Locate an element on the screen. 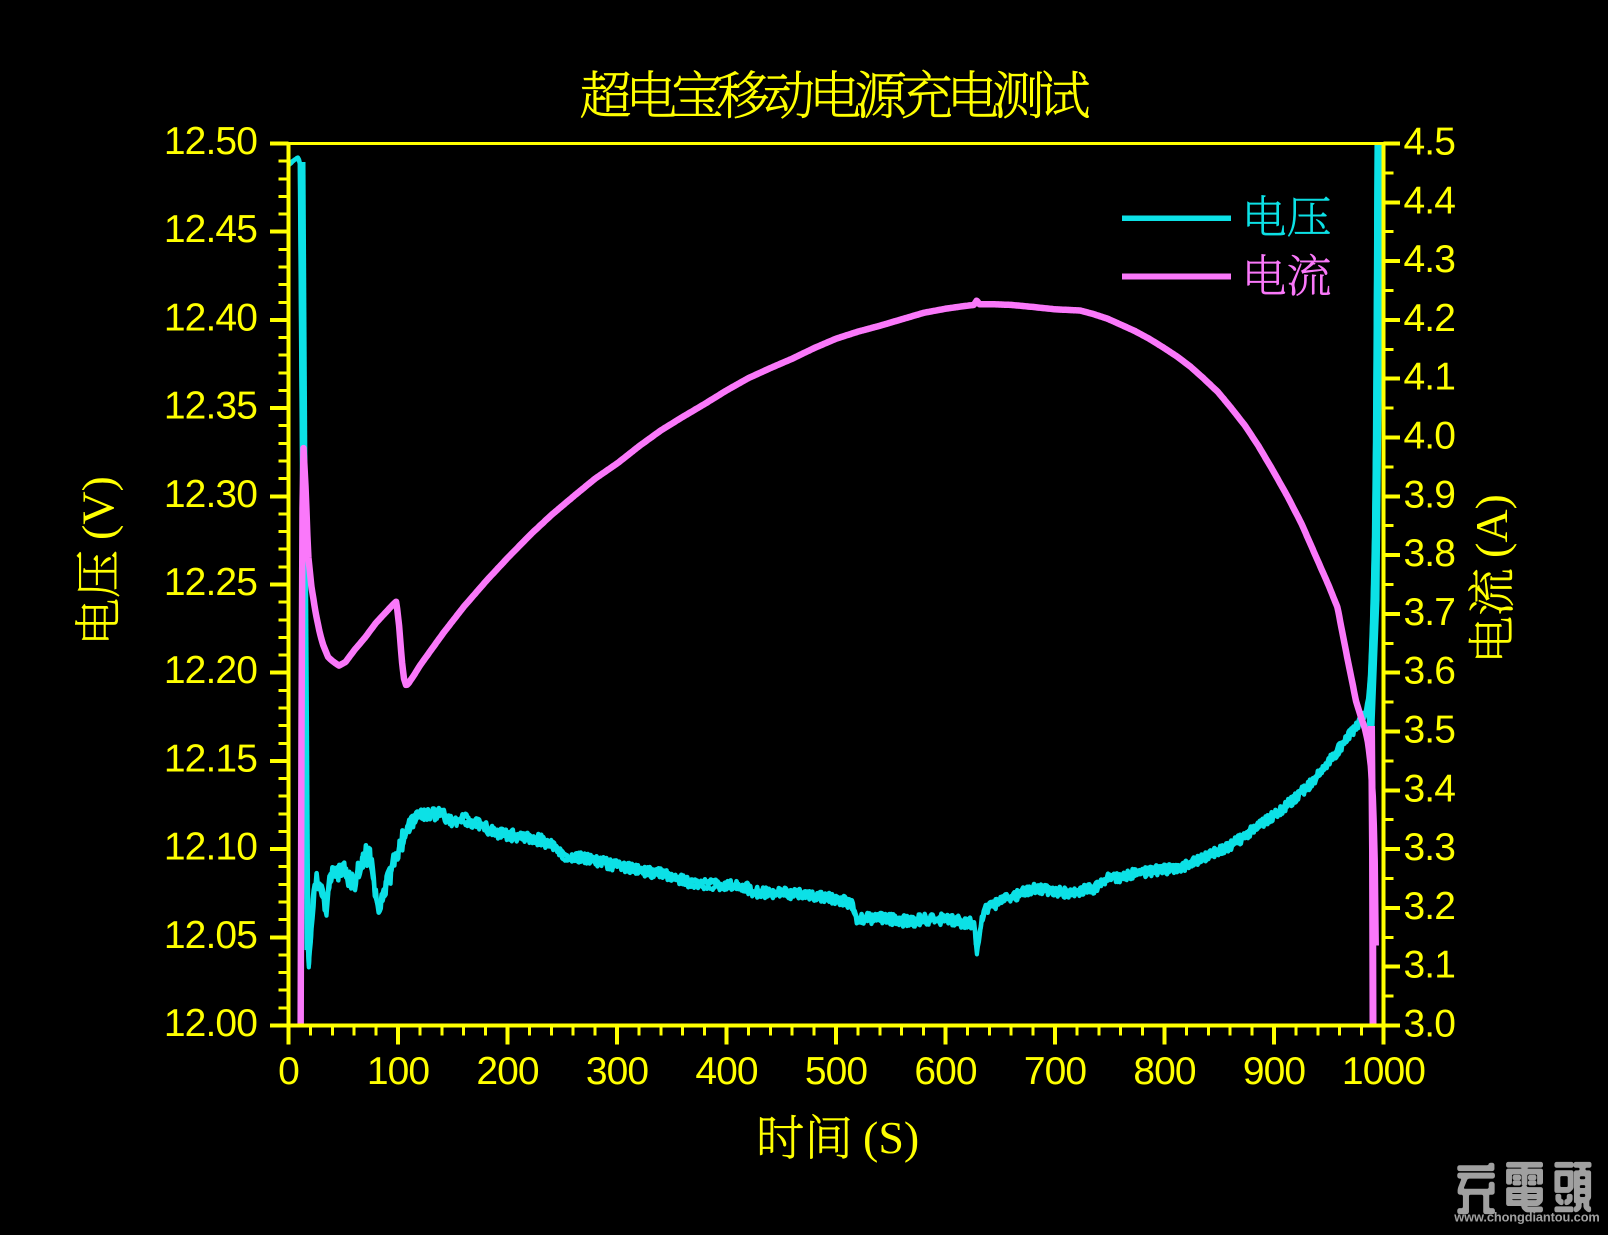 The width and height of the screenshot is (1608, 1235). svg-text: 4.4 is located at coordinates (1430, 200).